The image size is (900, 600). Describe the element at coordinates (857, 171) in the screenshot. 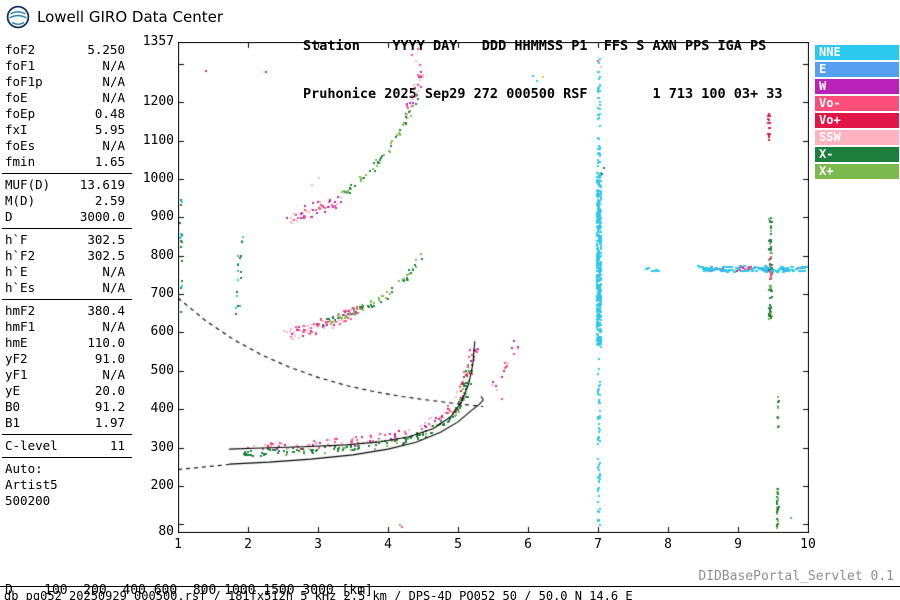

I see `legend-item-x: X+` at that location.